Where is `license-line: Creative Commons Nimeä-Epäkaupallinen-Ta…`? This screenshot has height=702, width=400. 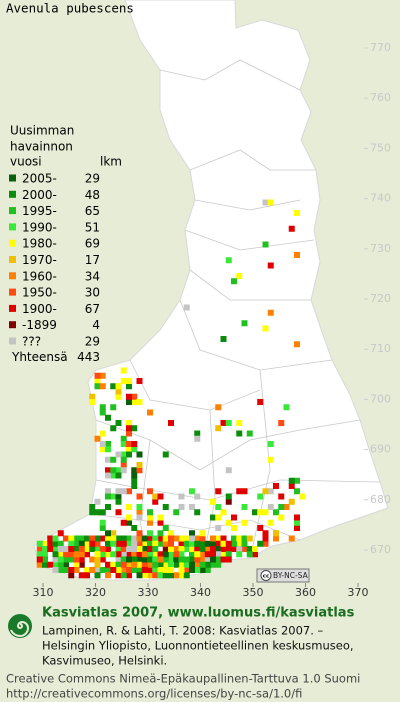 license-line: Creative Commons Nimeä-Epäkaupallinen-Ta… is located at coordinates (183, 679).